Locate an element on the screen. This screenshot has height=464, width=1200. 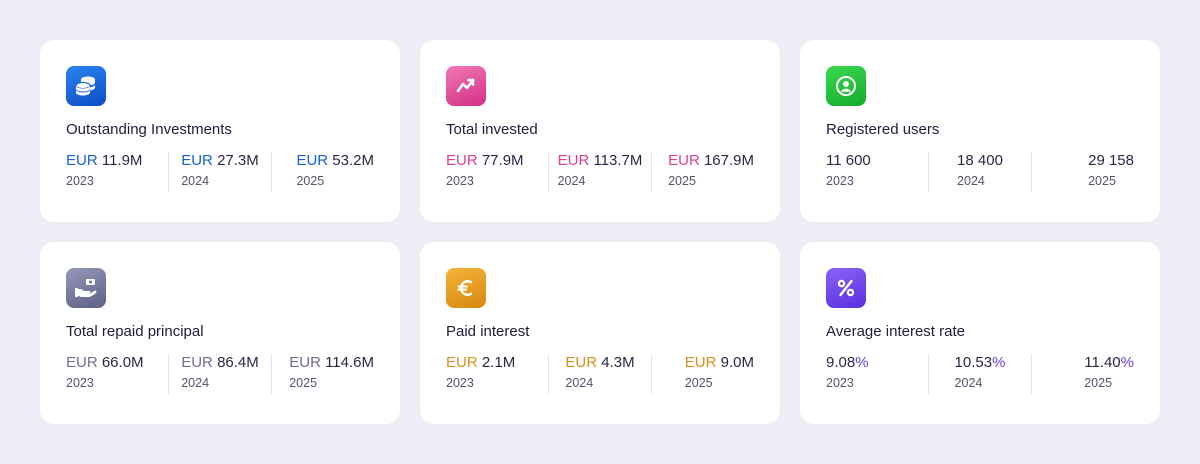
stat-2023: EUR 11.9M 2023 is located at coordinates (104, 172).